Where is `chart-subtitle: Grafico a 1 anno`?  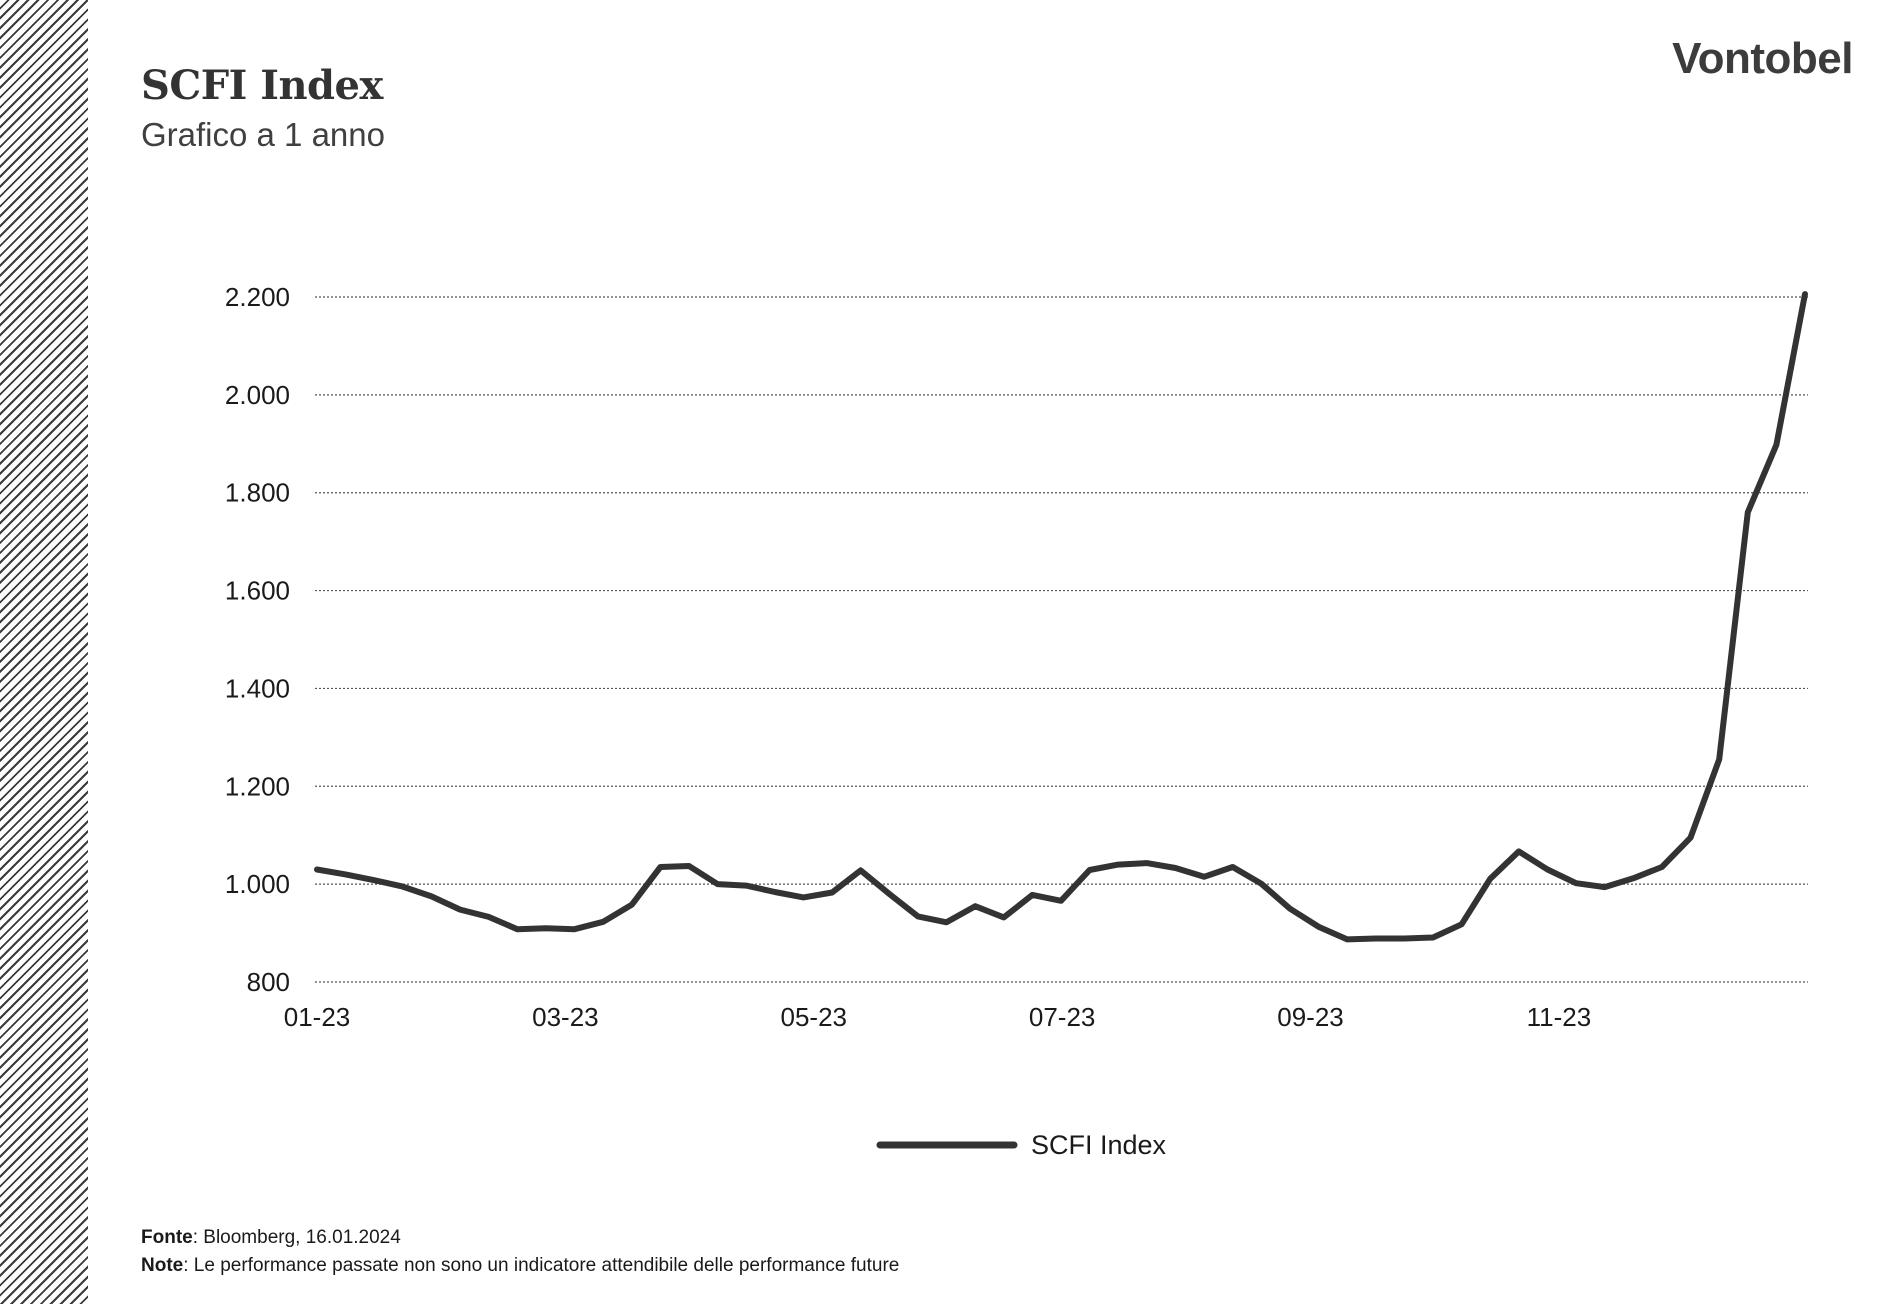
chart-subtitle: Grafico a 1 anno is located at coordinates (263, 134).